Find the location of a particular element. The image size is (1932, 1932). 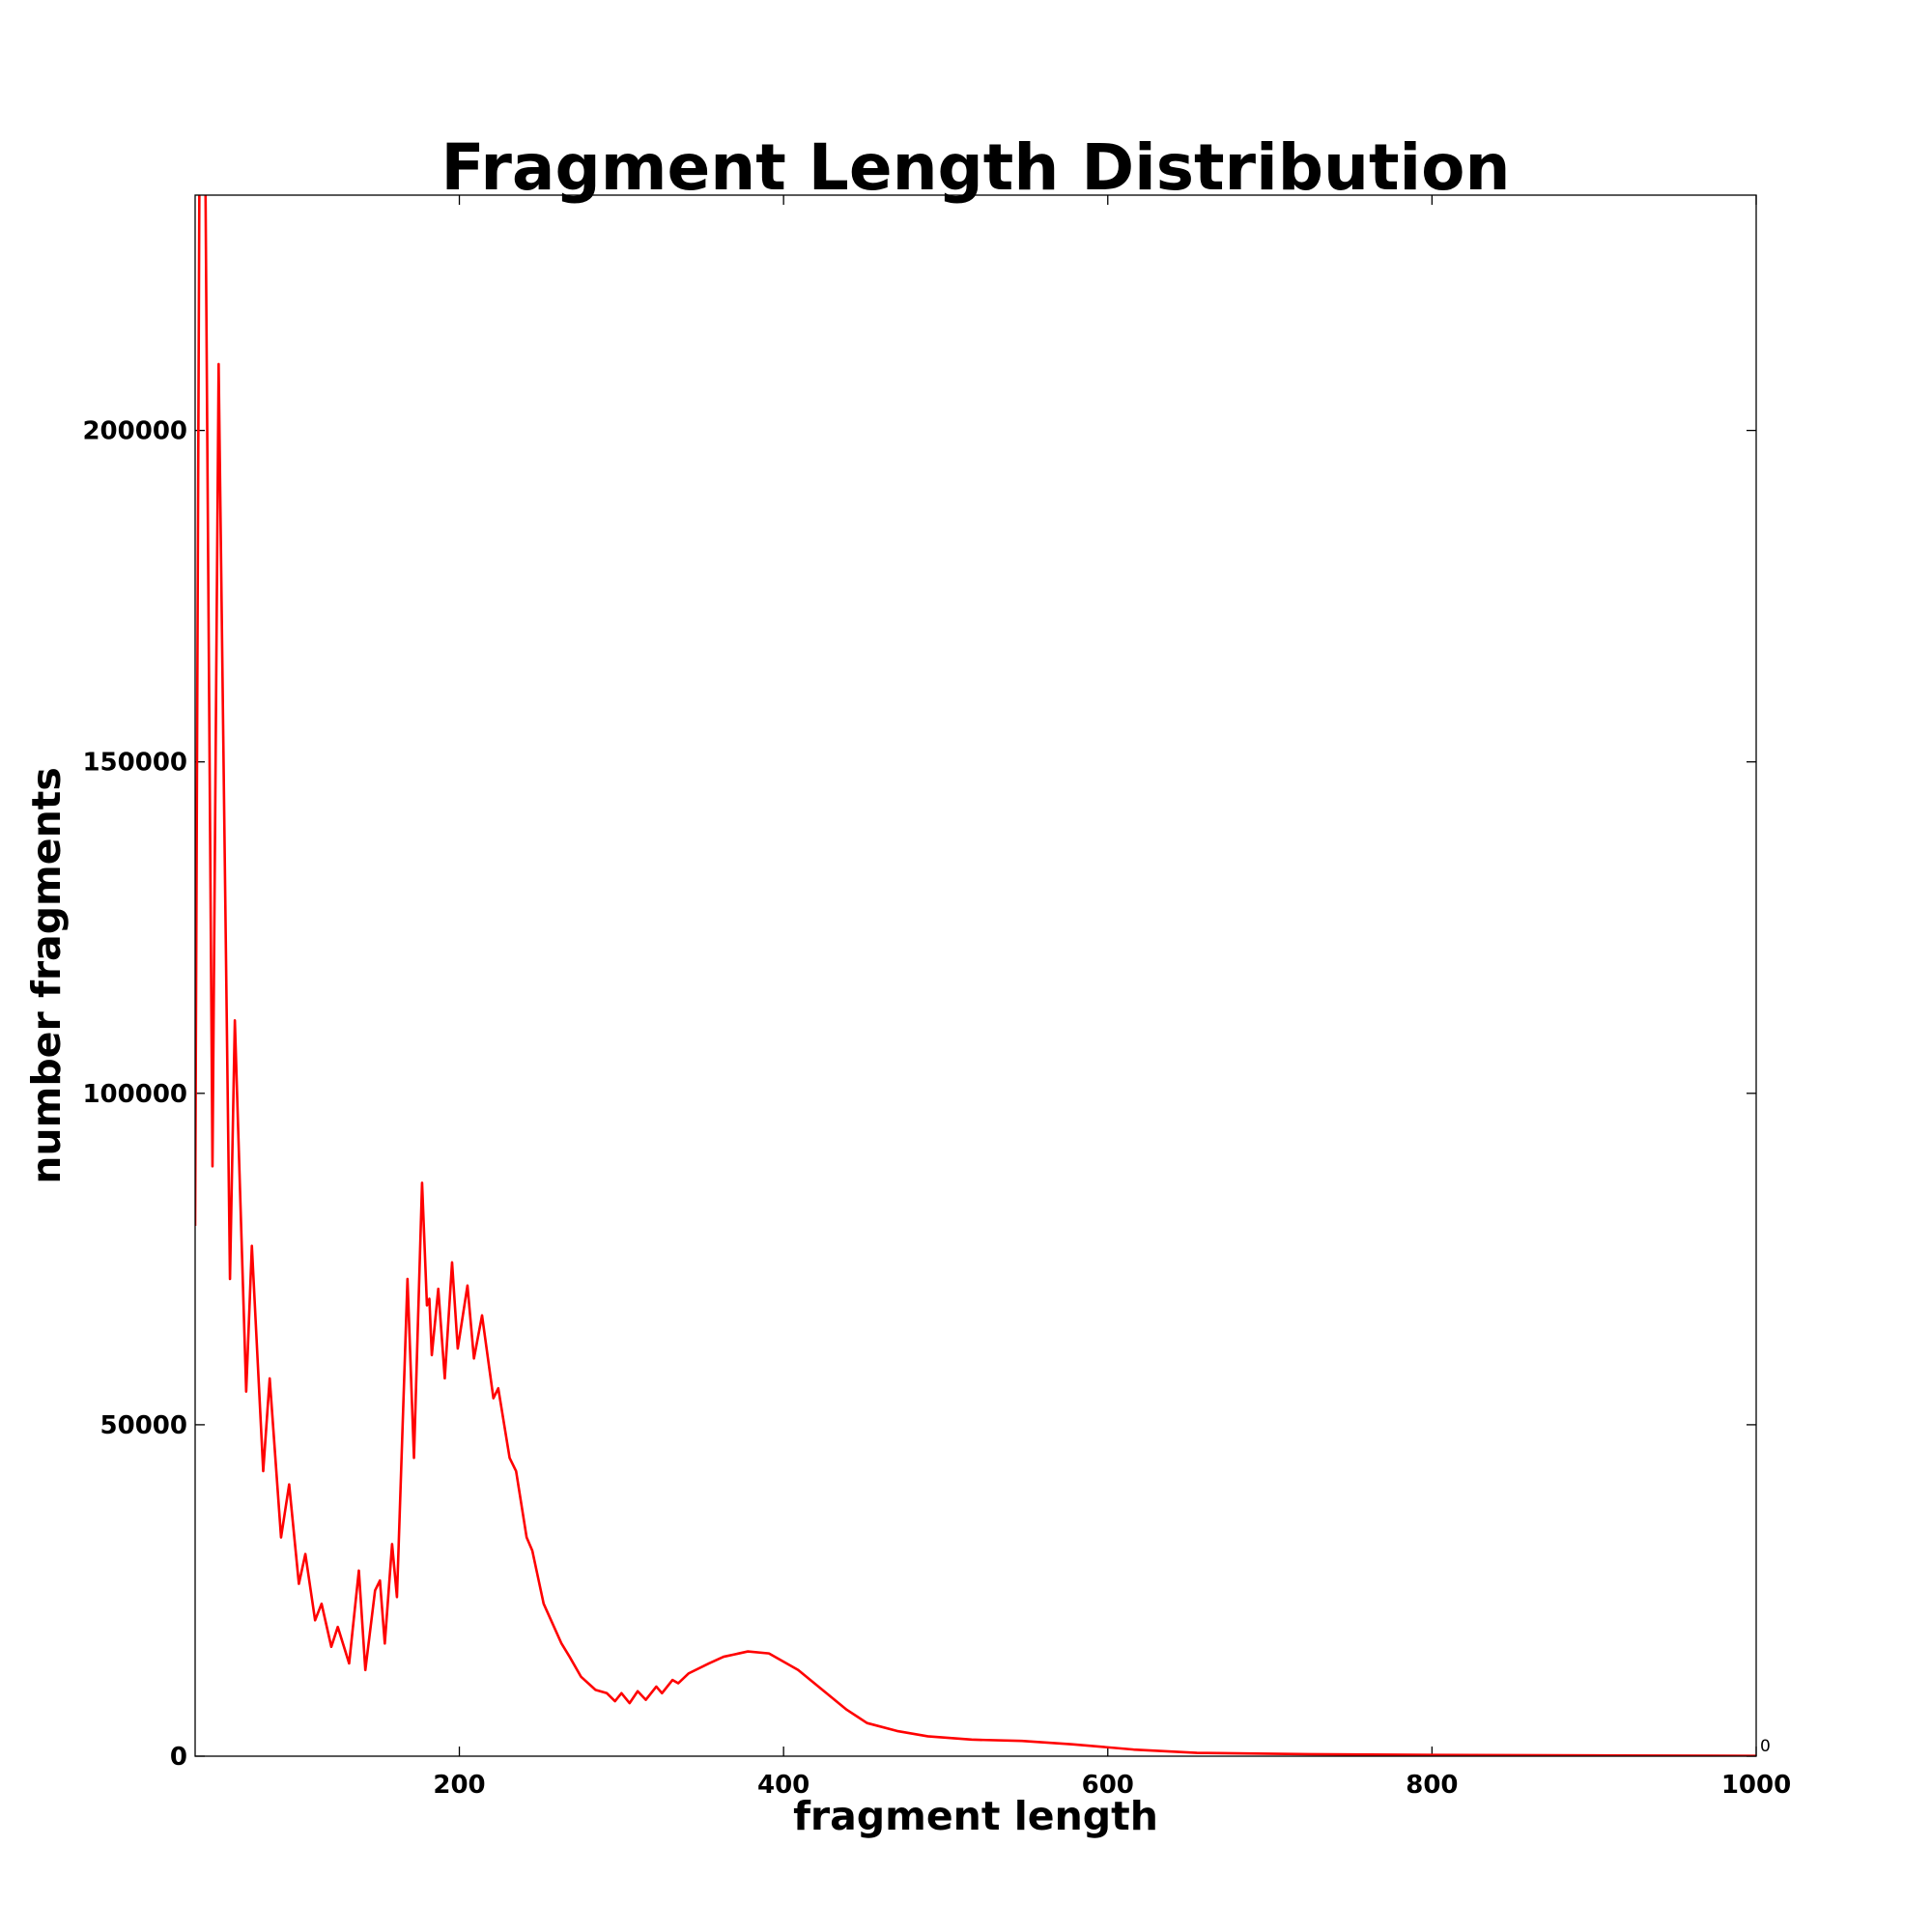

y-tick-label: 0 is located at coordinates (178, 1757).